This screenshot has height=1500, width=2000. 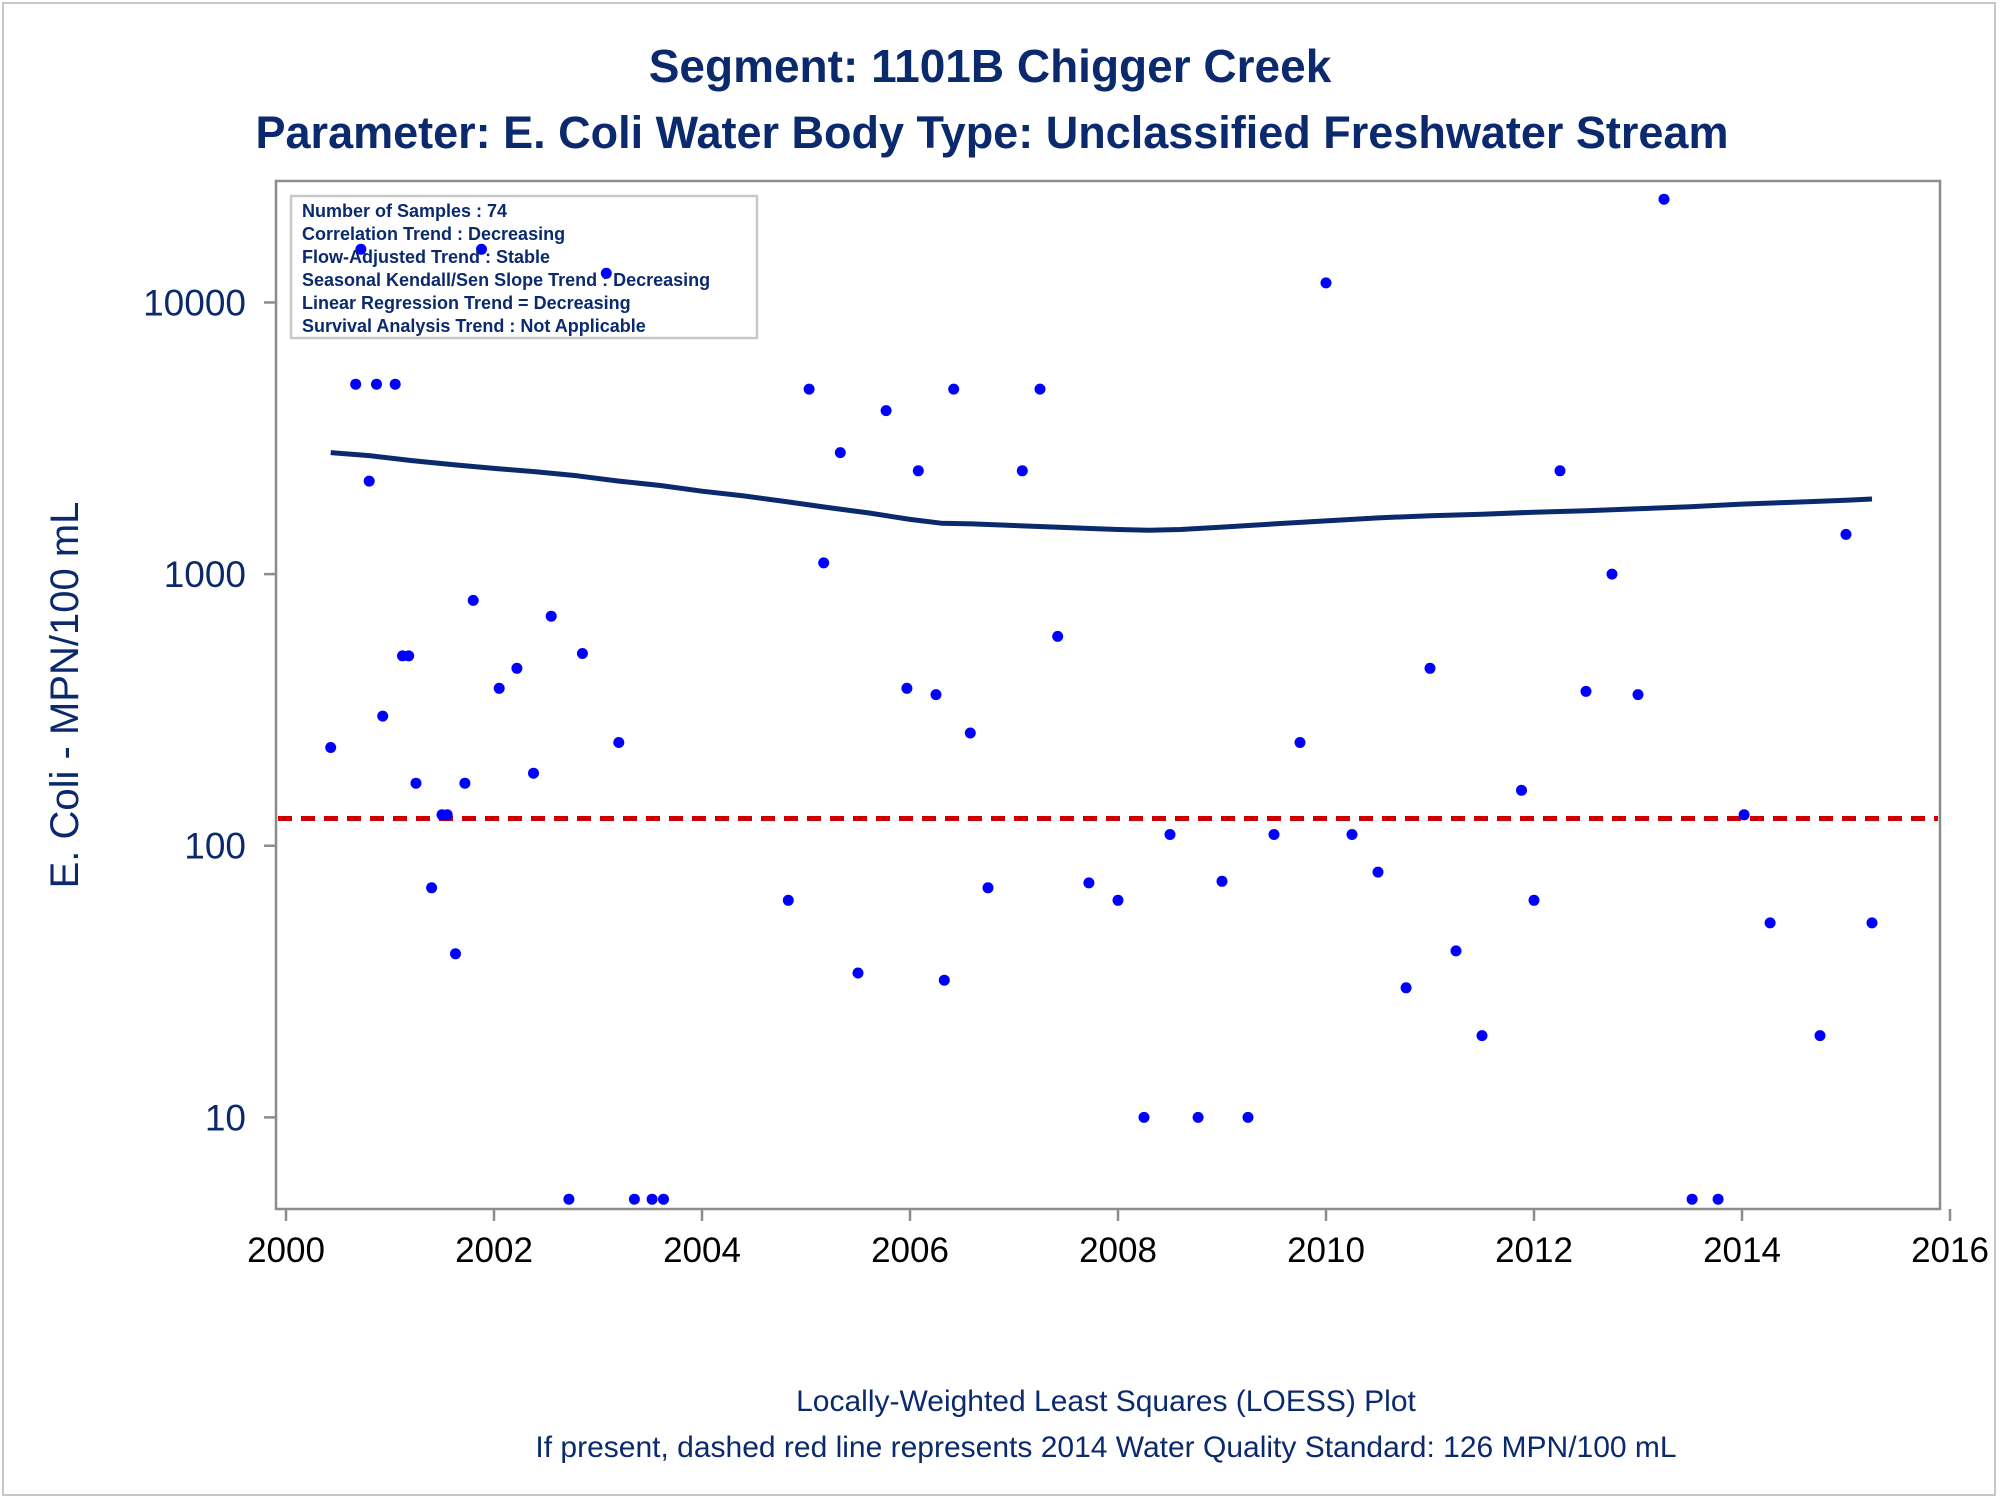 What do you see at coordinates (1742, 1250) in the screenshot?
I see `x-tick-label: 2014` at bounding box center [1742, 1250].